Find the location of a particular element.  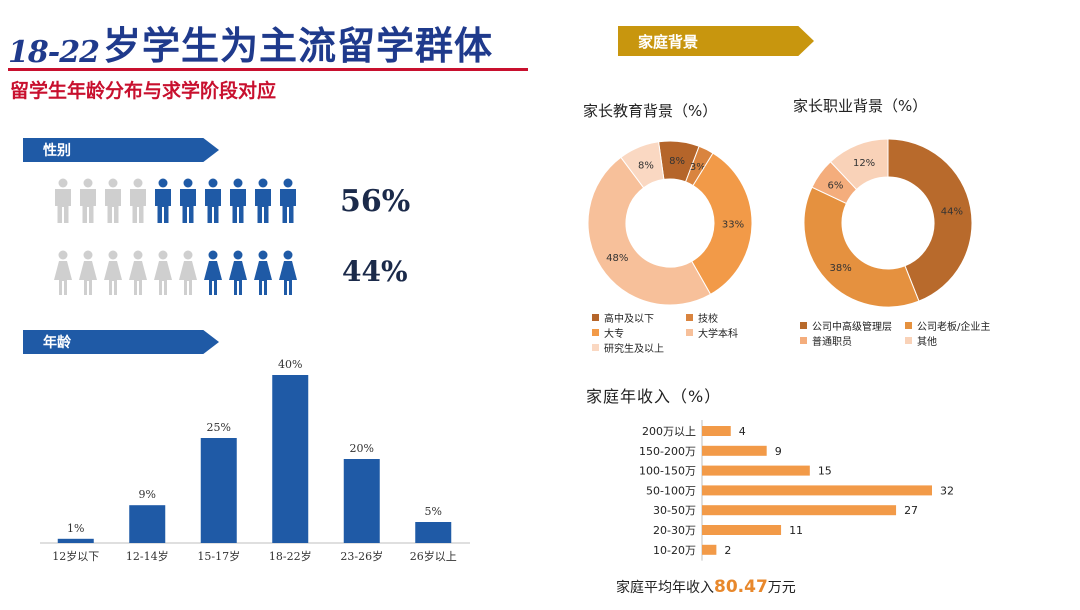

female-icon-row is located at coordinates (175, 273).